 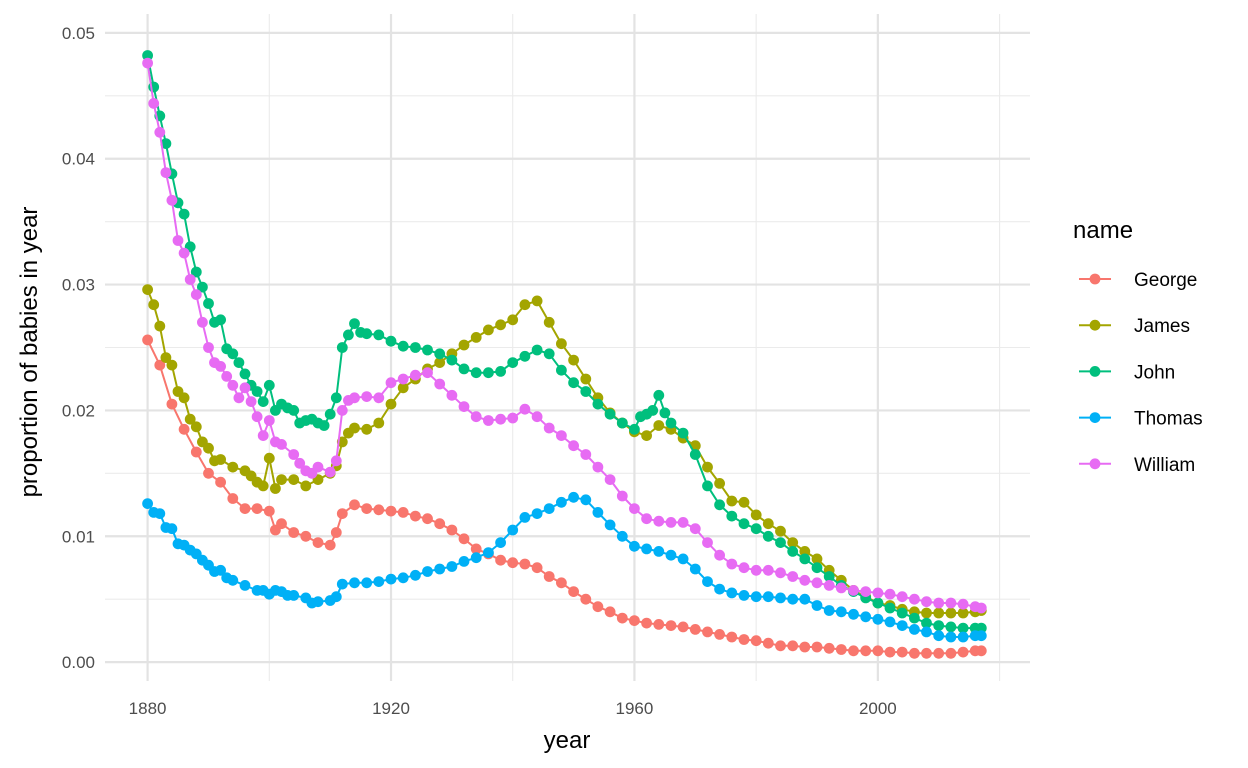 I want to click on legend-item-william: William, so click(x=1137, y=465).